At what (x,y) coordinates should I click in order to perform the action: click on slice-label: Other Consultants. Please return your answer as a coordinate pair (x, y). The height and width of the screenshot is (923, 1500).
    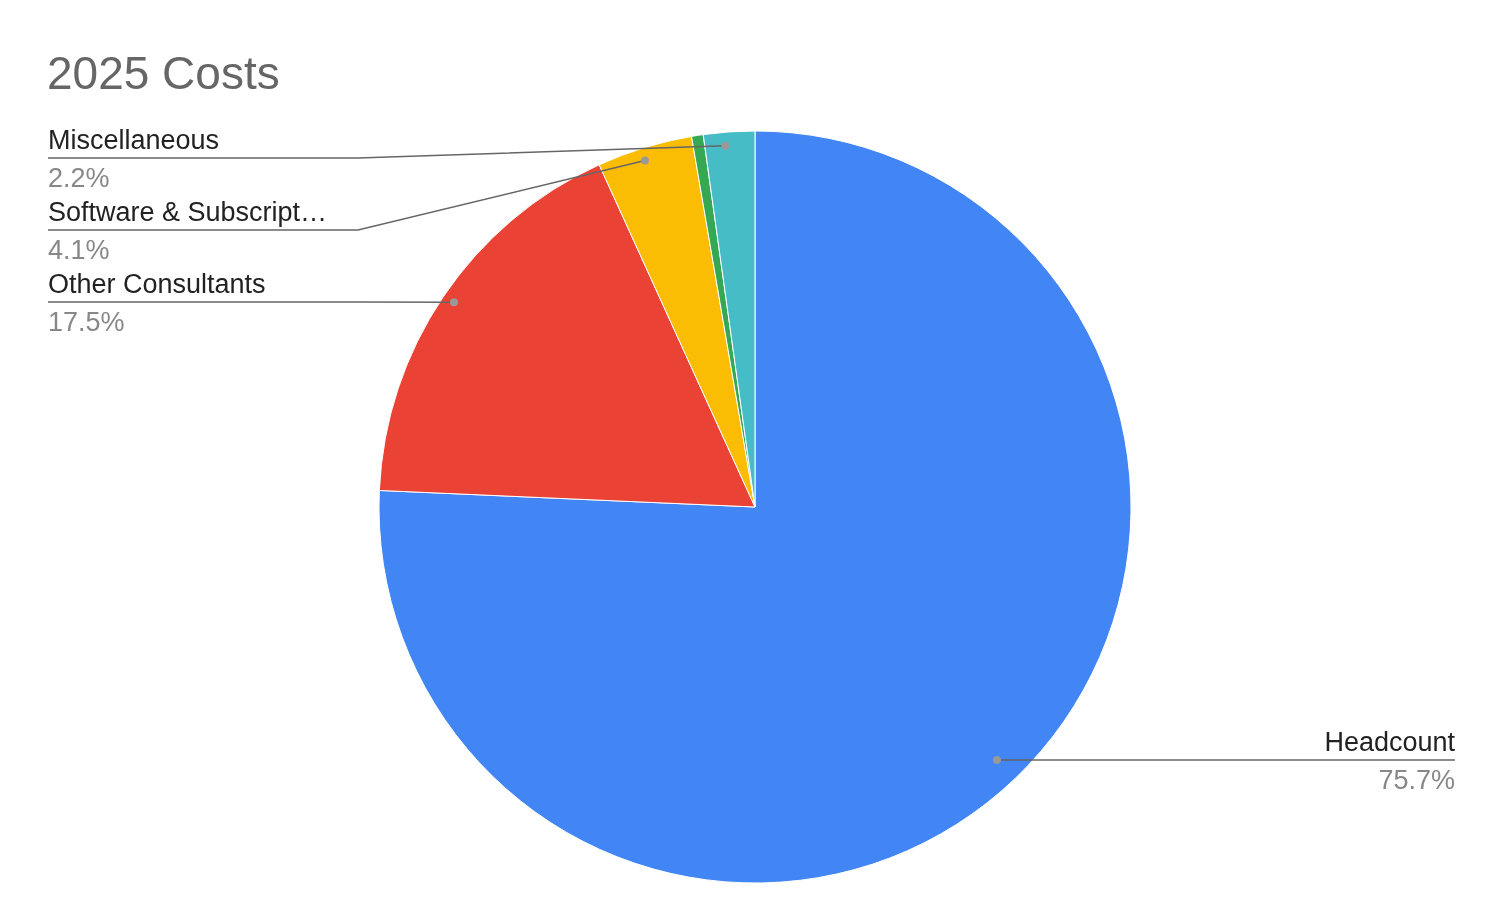
    Looking at the image, I should click on (157, 284).